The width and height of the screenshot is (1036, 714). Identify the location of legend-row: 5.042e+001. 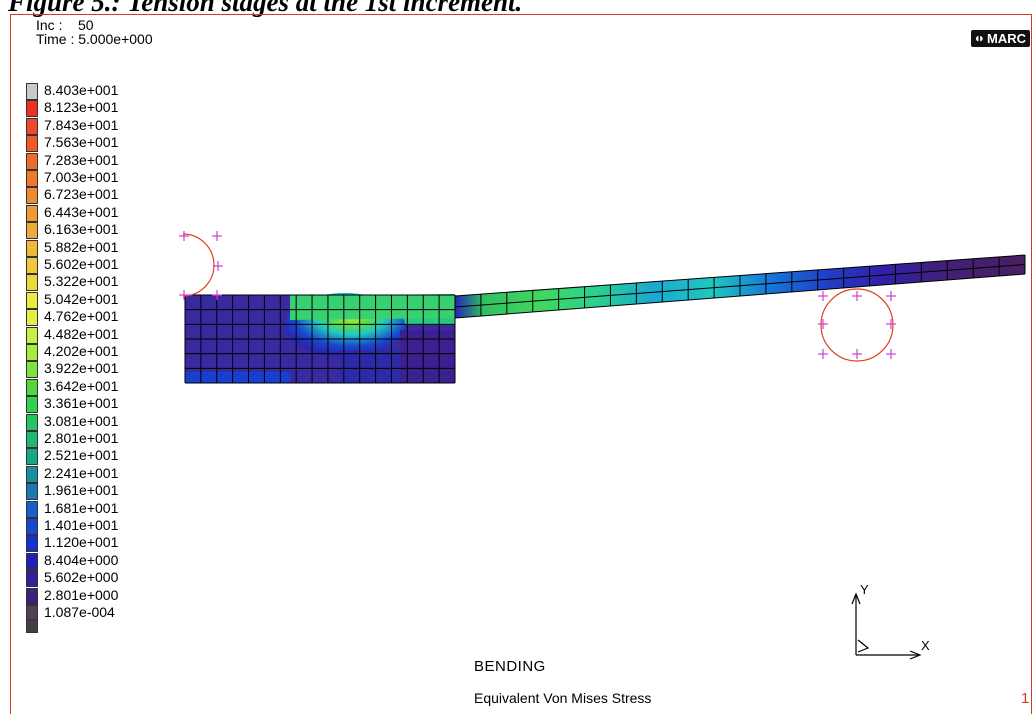
(111, 300).